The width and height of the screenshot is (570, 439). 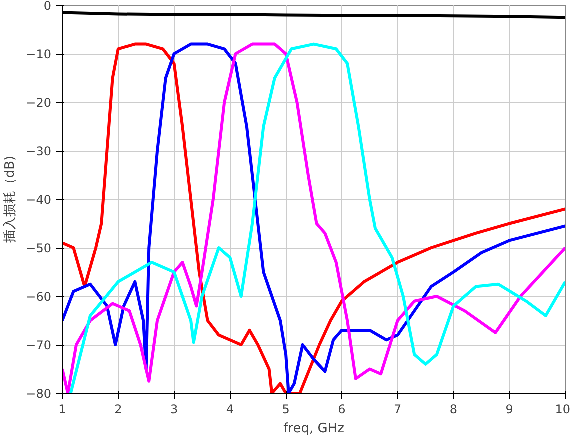 What do you see at coordinates (118, 409) in the screenshot?
I see `x-tick-label: 2` at bounding box center [118, 409].